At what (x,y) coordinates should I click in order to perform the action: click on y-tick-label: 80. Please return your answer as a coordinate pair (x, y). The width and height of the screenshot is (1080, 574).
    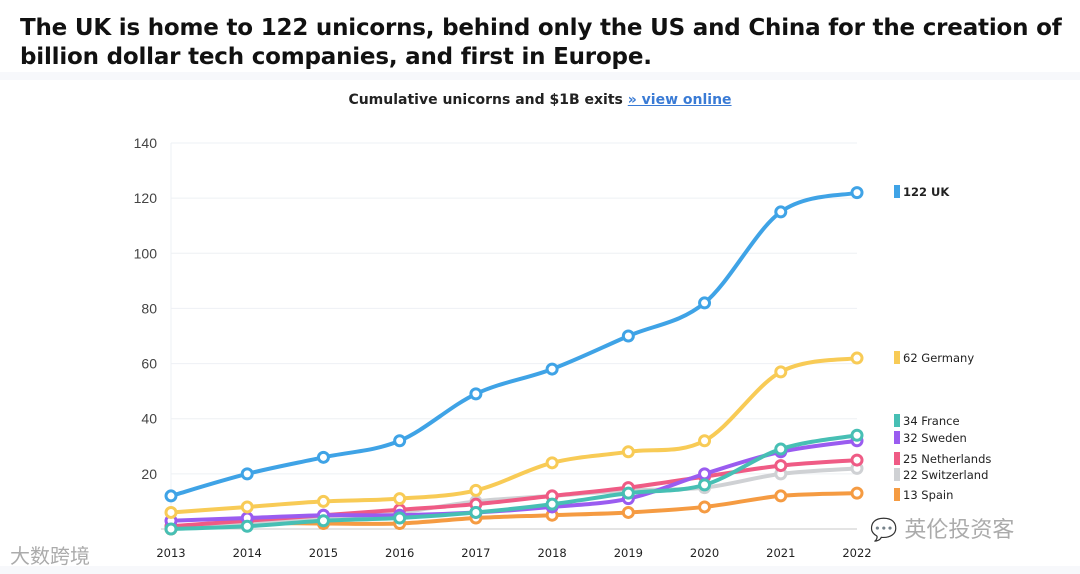
    Looking at the image, I should click on (149, 308).